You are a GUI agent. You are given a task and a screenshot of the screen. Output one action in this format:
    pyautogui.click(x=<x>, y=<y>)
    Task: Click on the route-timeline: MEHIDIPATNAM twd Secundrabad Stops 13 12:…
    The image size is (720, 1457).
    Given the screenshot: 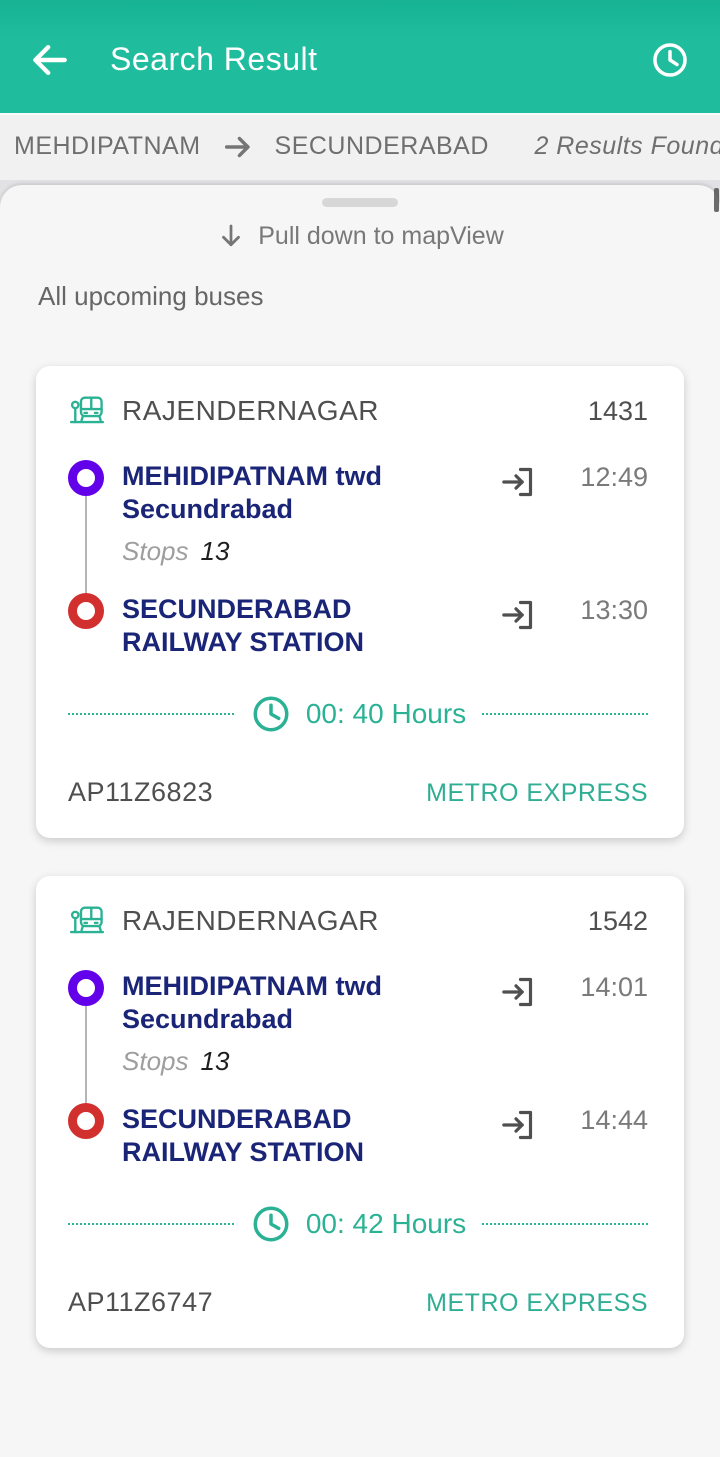 What is the action you would take?
    pyautogui.click(x=358, y=559)
    